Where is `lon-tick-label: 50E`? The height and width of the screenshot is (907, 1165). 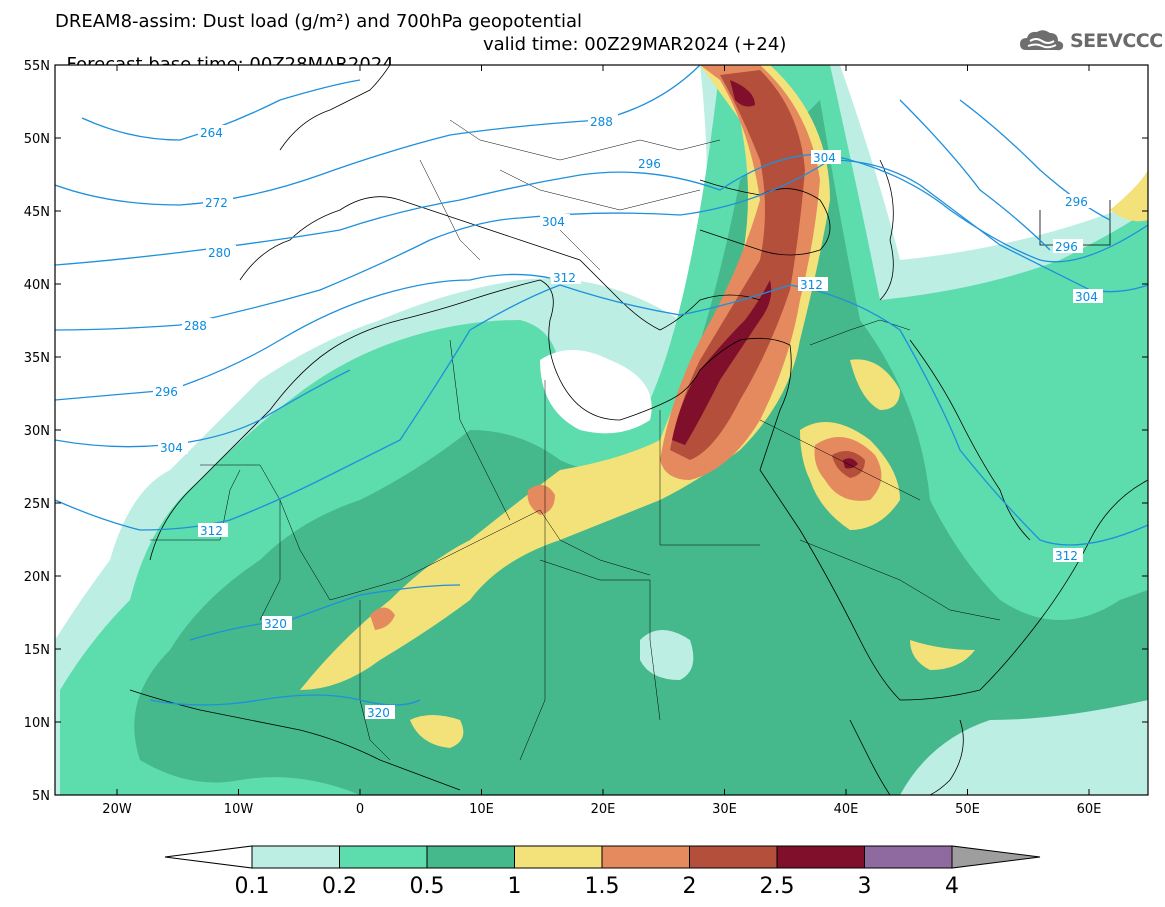 lon-tick-label: 50E is located at coordinates (967, 809).